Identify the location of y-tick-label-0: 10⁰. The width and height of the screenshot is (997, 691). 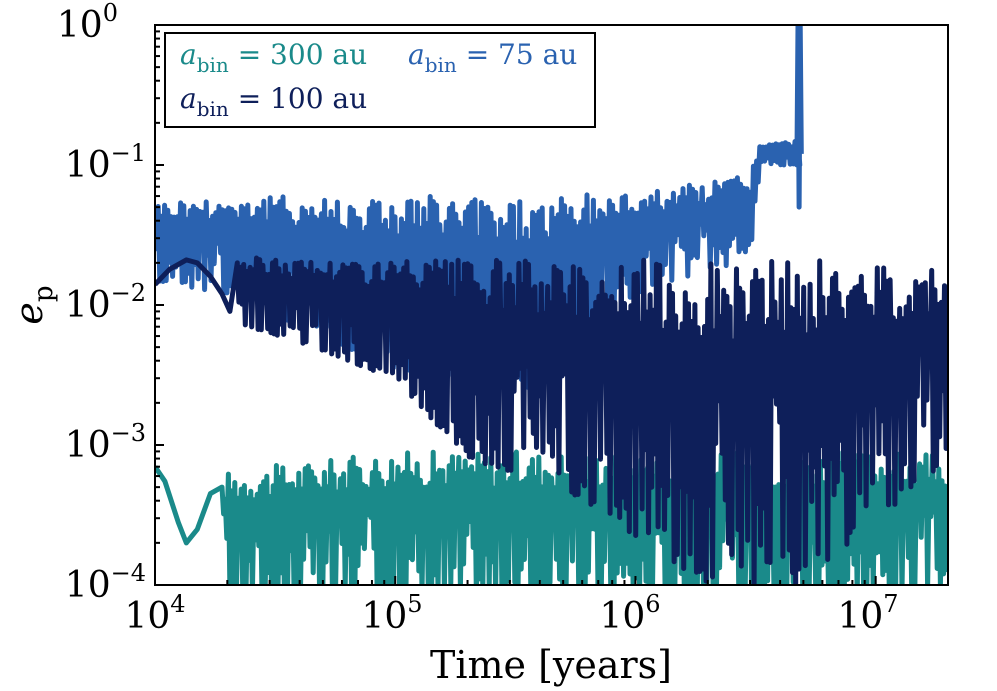
(87, 23).